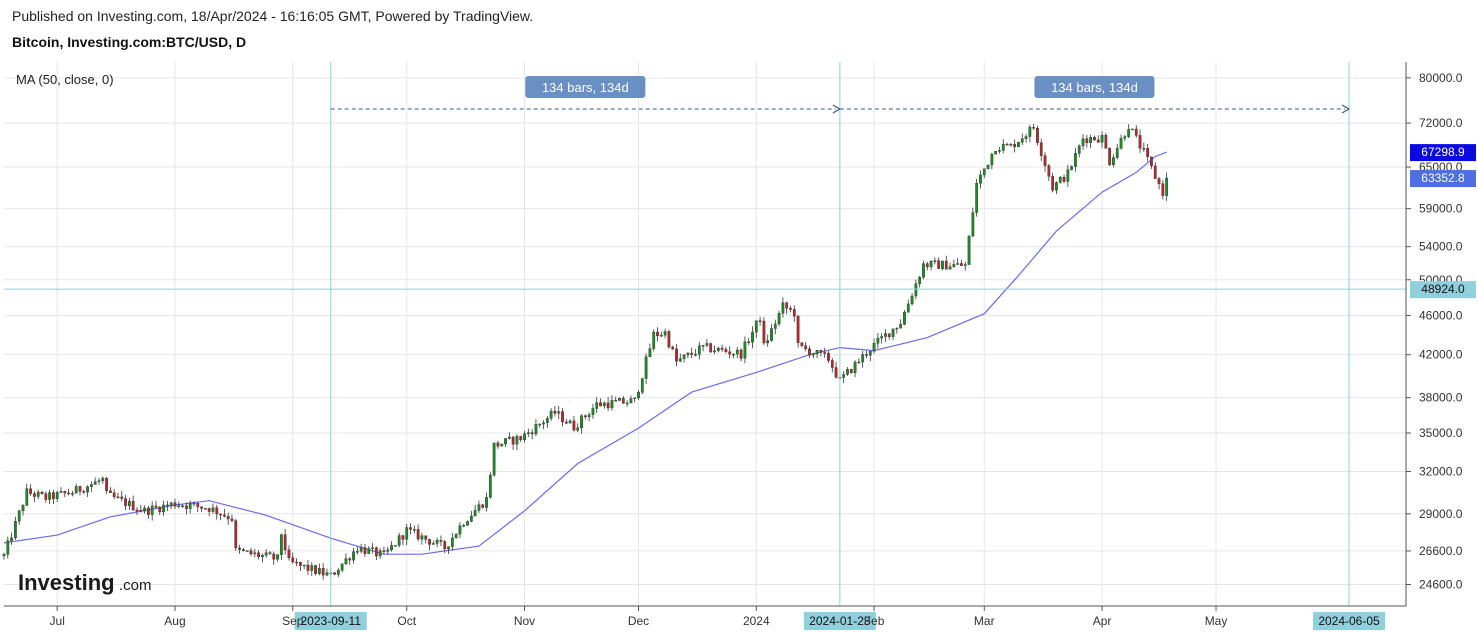 The height and width of the screenshot is (633, 1477). I want to click on ma-price-label-bg, so click(1443, 153).